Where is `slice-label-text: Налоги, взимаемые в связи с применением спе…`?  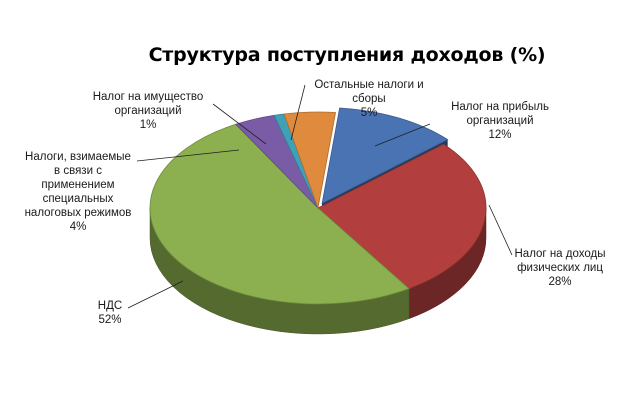
slice-label-text: Налоги, взимаемые в связи с применением спе… is located at coordinates (78, 192).